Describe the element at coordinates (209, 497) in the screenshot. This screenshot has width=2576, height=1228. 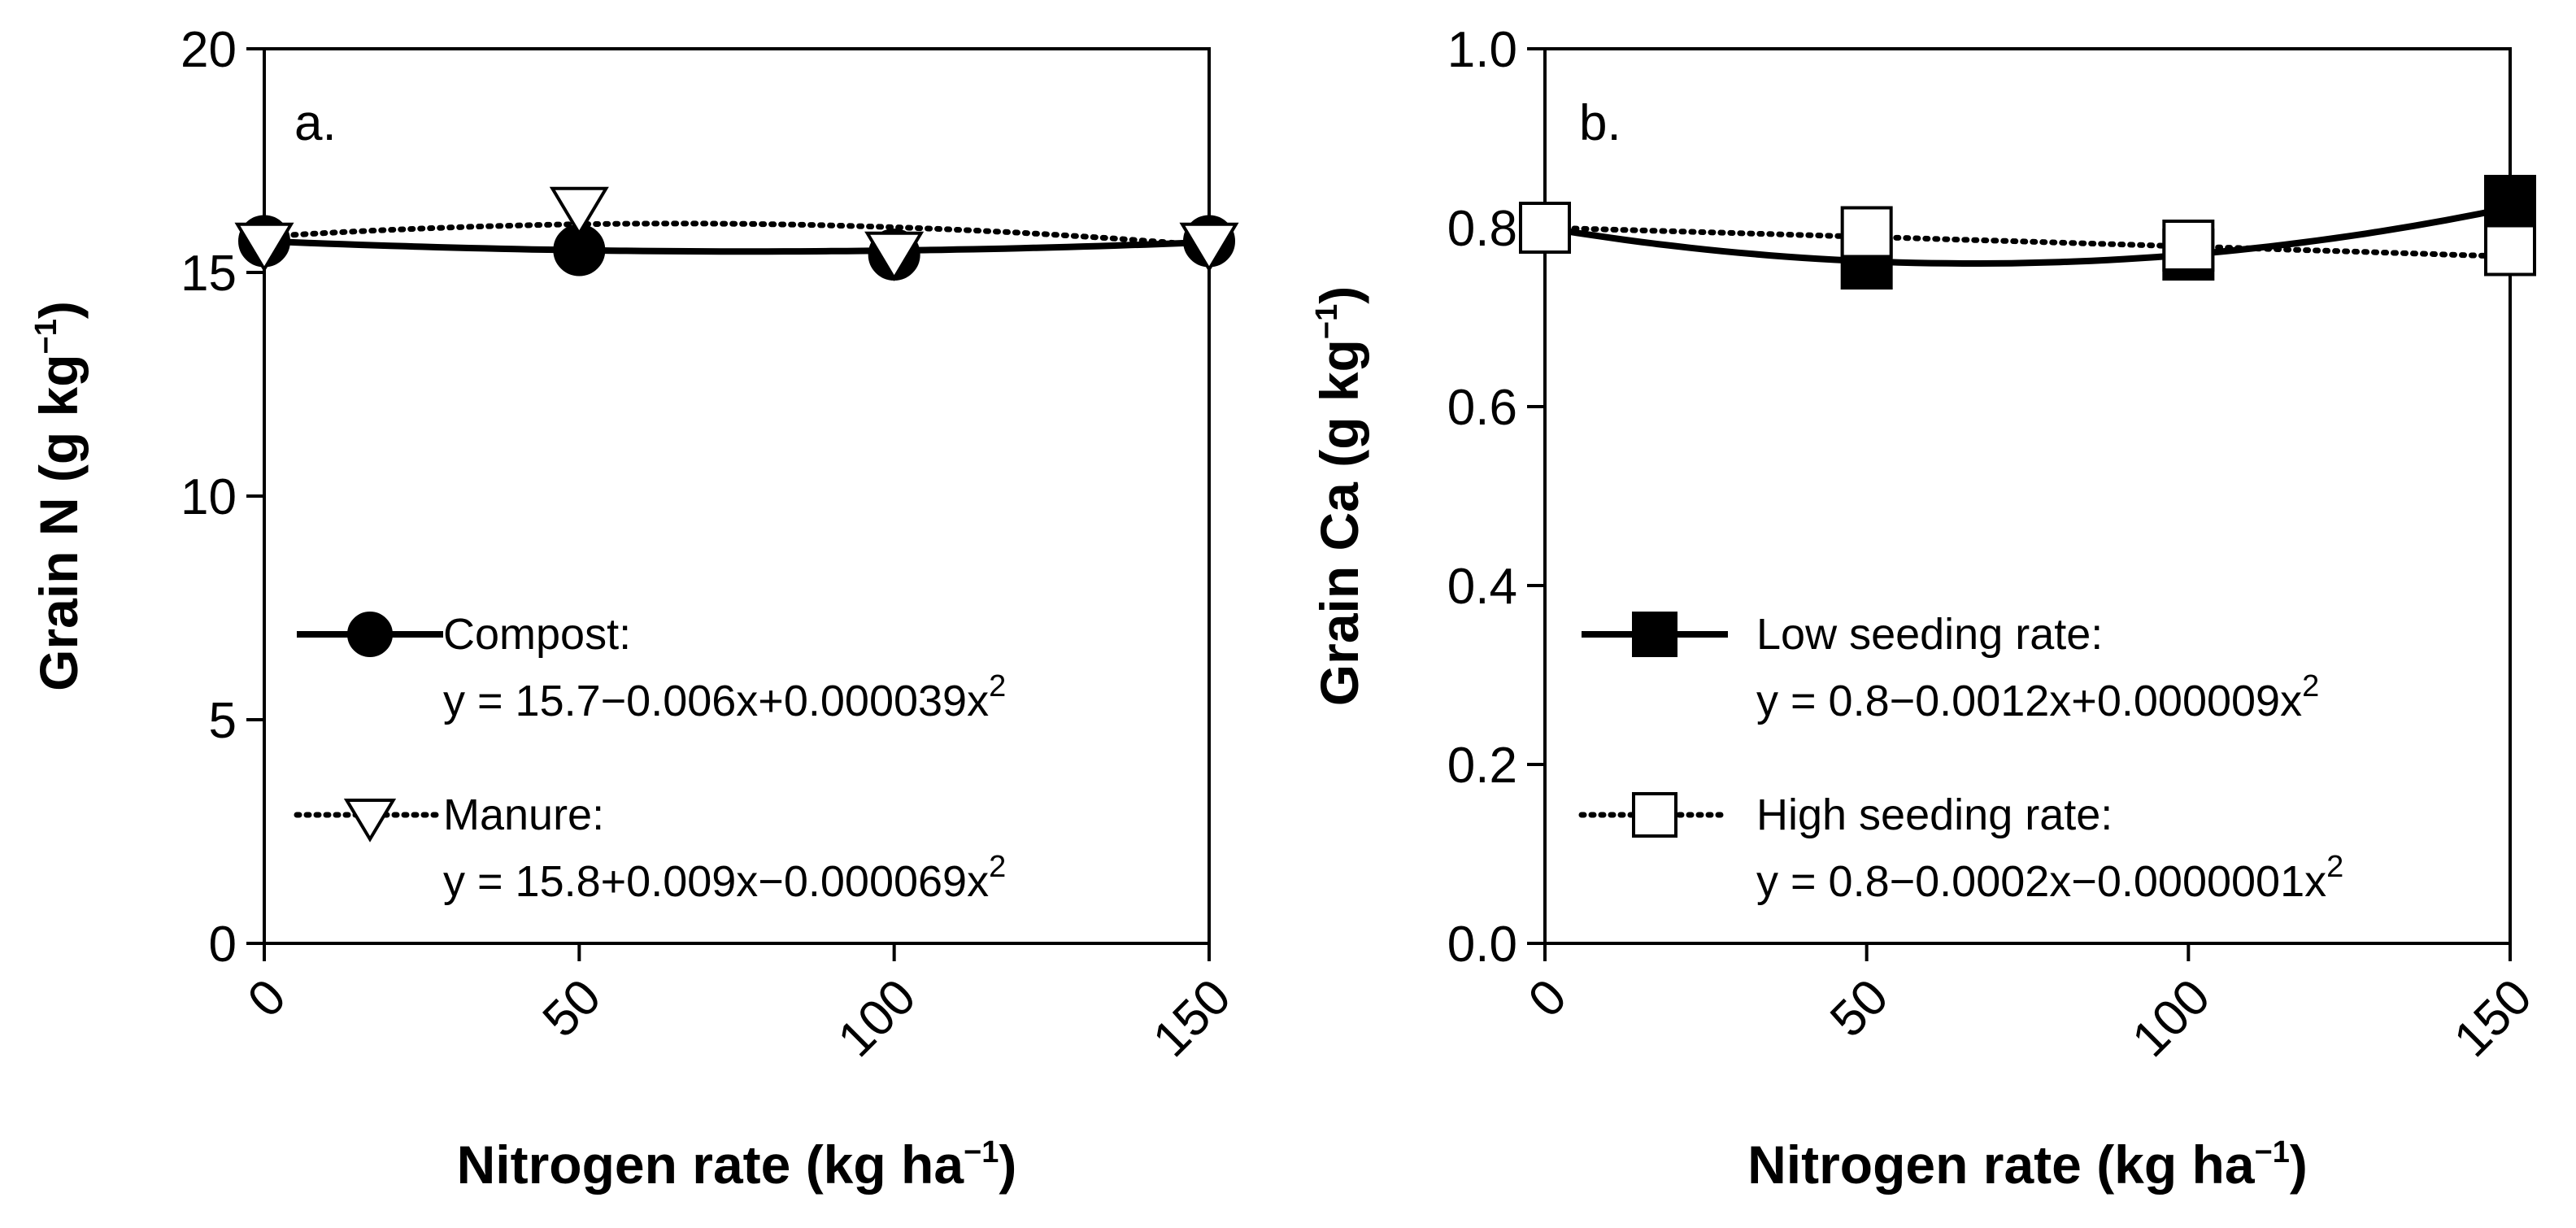
I see `y-tick-label: 10` at that location.